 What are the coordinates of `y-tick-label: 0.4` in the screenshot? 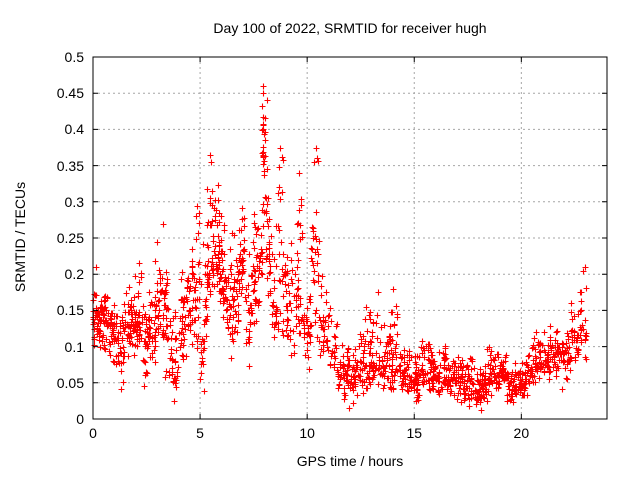 It's located at (74, 129).